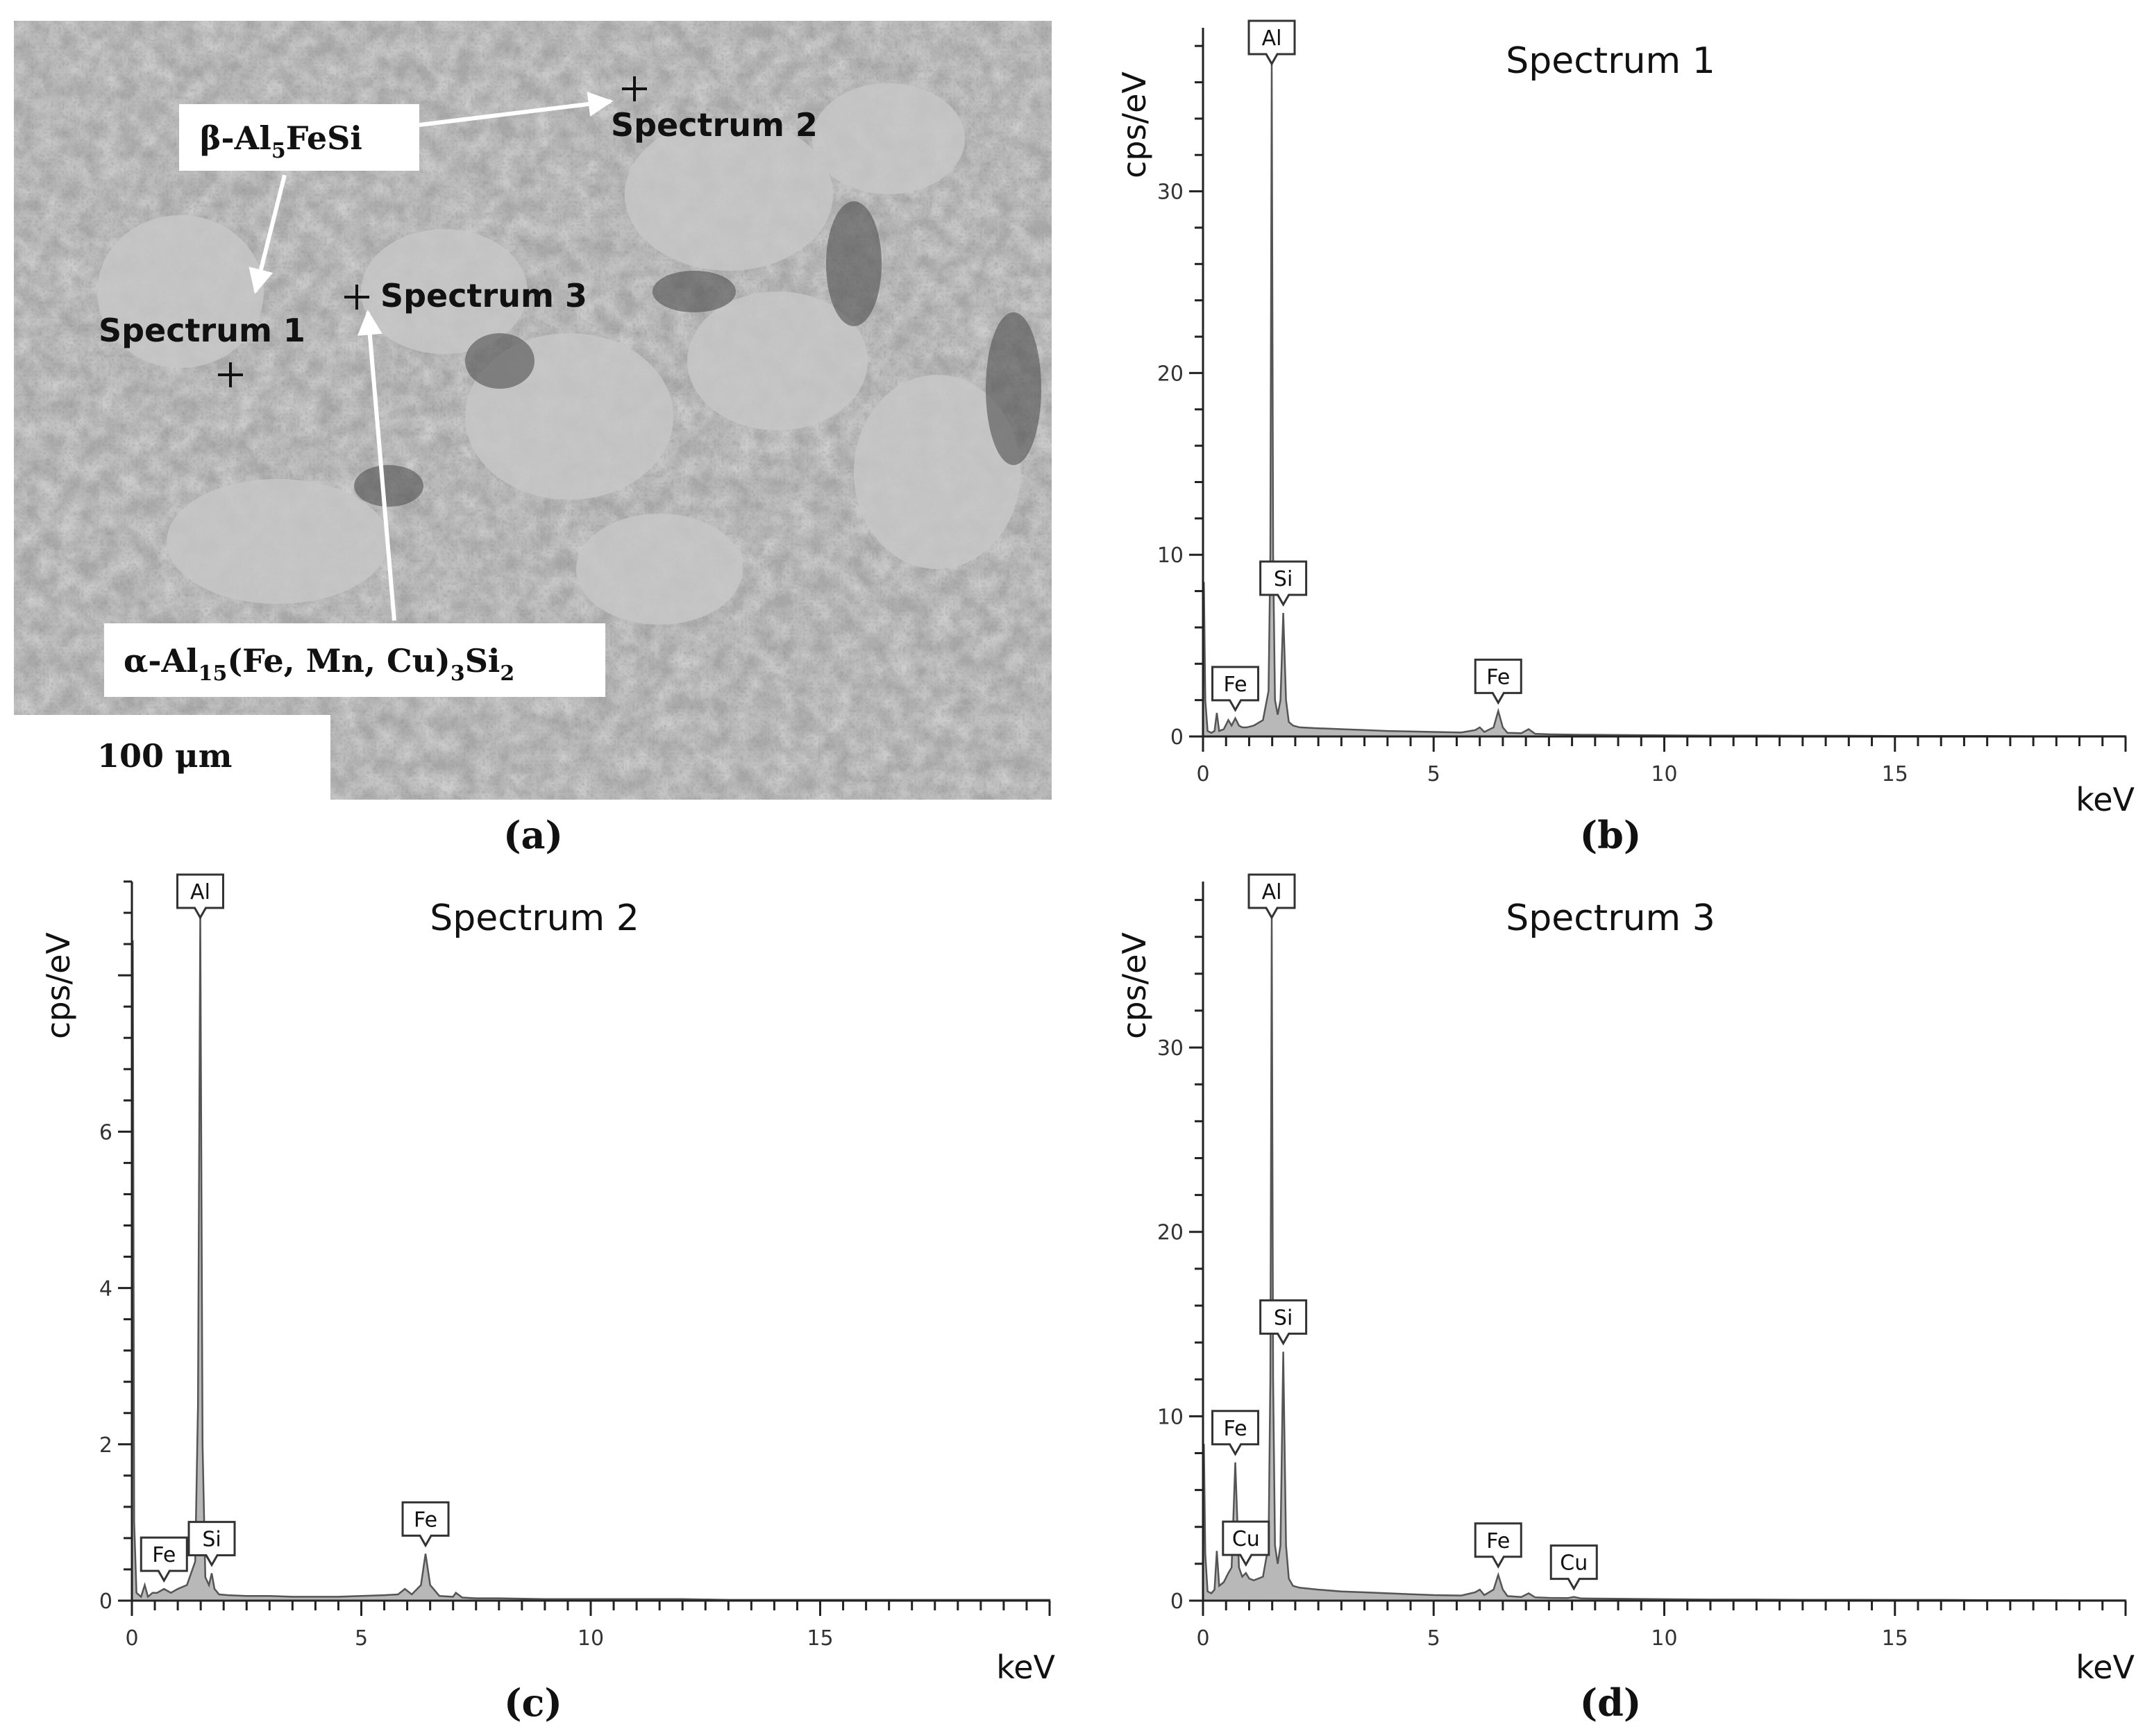  Describe the element at coordinates (356, 297) in the screenshot. I see `spectrum3-marker` at that location.